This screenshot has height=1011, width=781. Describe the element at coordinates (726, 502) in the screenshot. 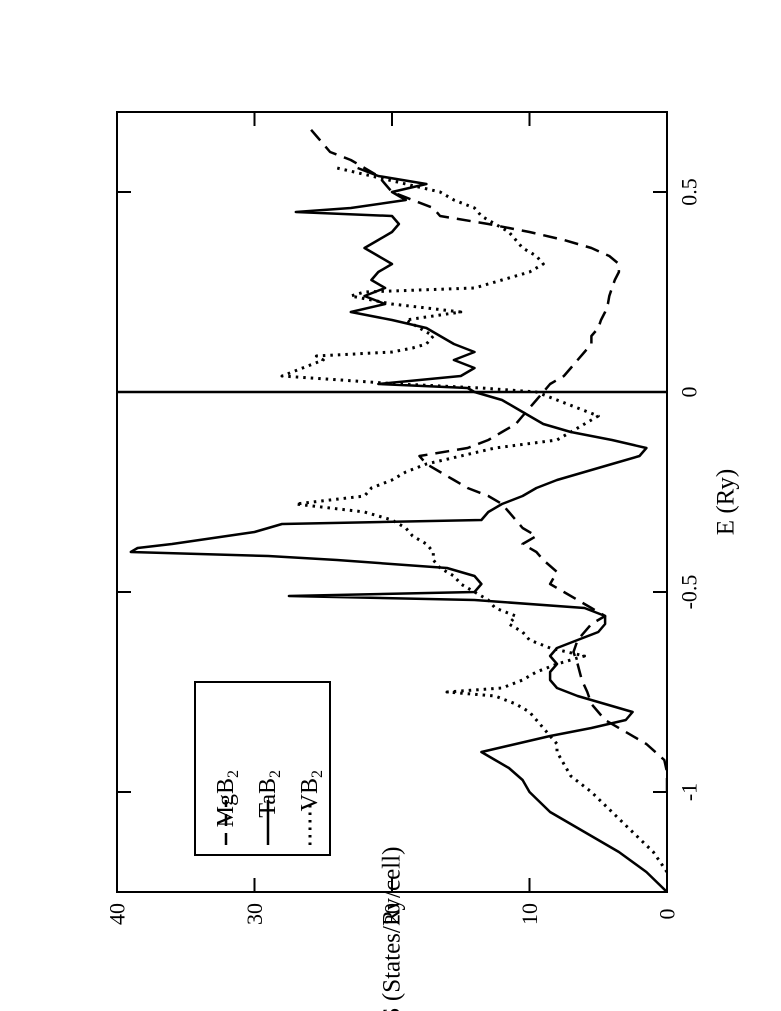

I see `x-axis-label: E (Ry)` at that location.